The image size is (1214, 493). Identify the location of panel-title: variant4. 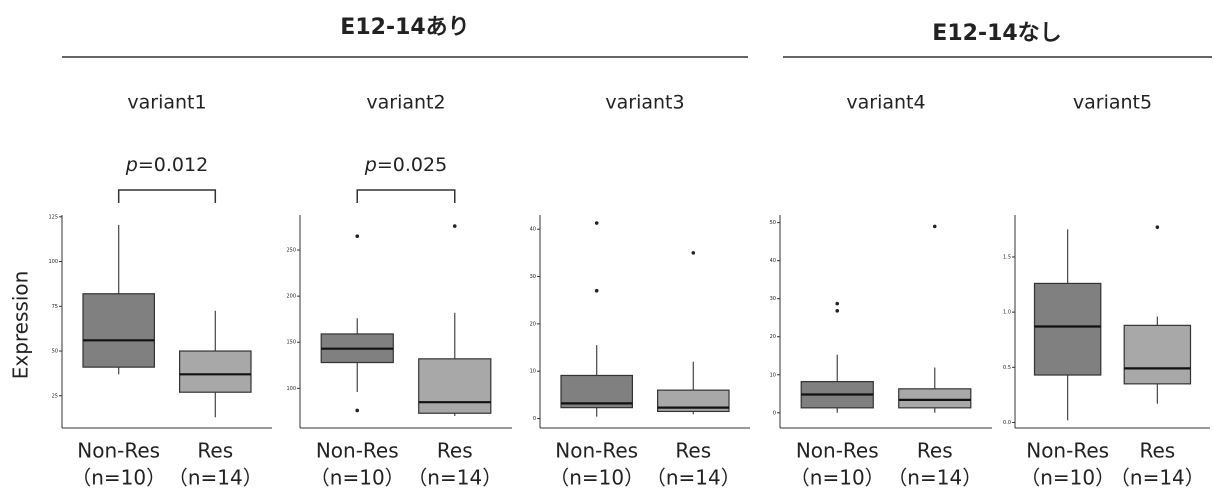
(885, 103).